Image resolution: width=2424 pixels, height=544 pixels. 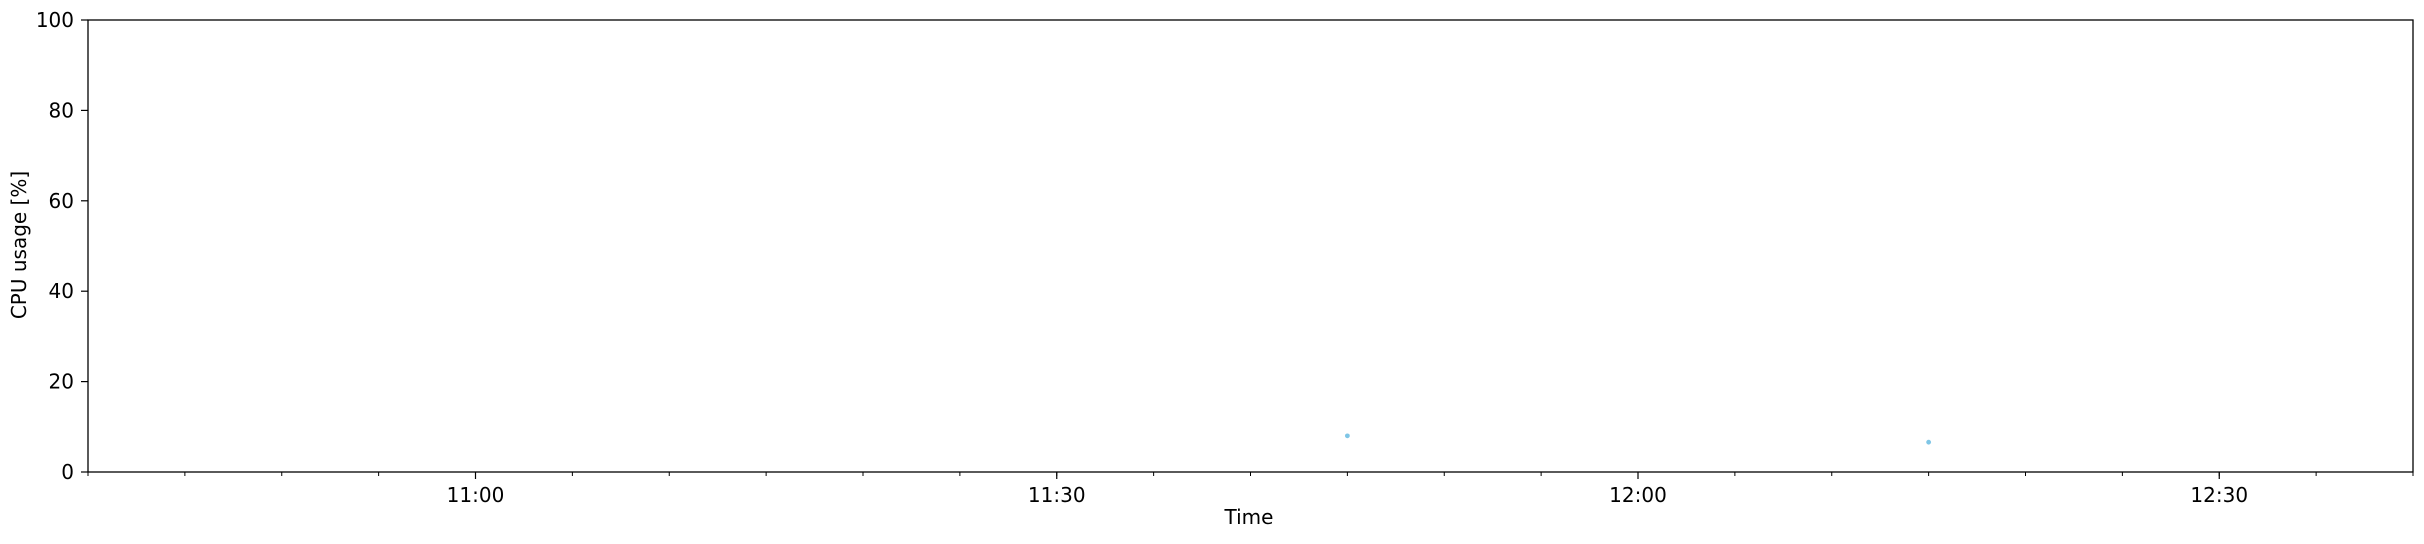 What do you see at coordinates (61, 291) in the screenshot?
I see `y-tick-label: 40` at bounding box center [61, 291].